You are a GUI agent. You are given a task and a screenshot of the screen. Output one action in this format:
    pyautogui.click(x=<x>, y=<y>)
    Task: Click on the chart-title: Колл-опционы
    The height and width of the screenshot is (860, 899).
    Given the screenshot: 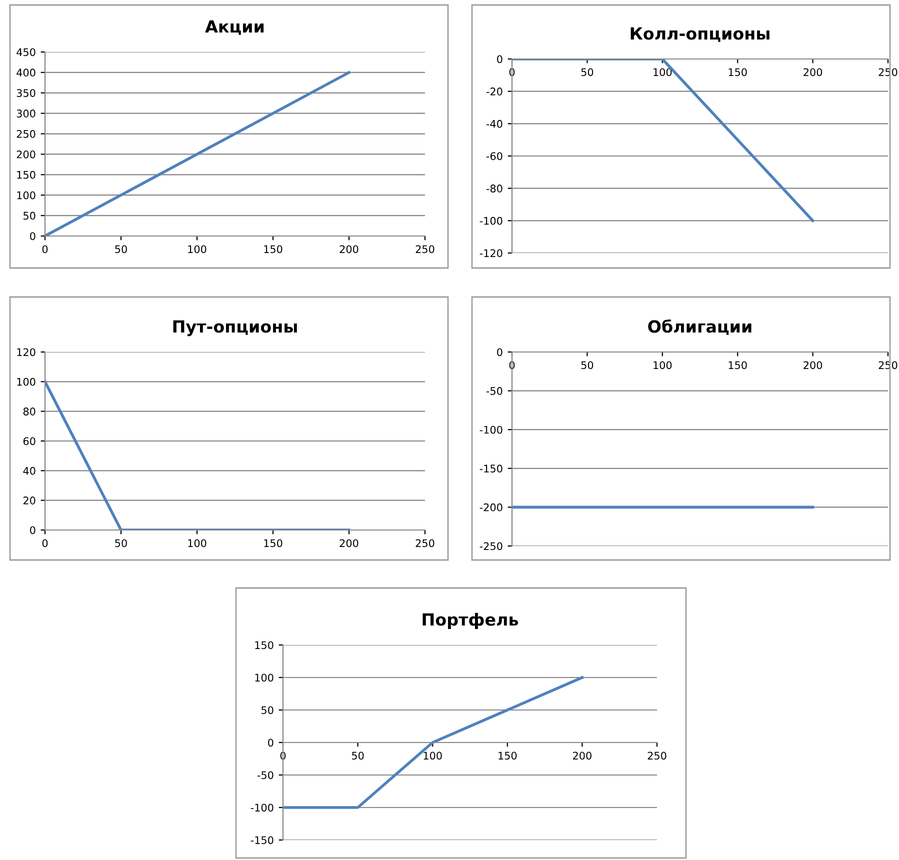 What is the action you would take?
    pyautogui.click(x=700, y=34)
    